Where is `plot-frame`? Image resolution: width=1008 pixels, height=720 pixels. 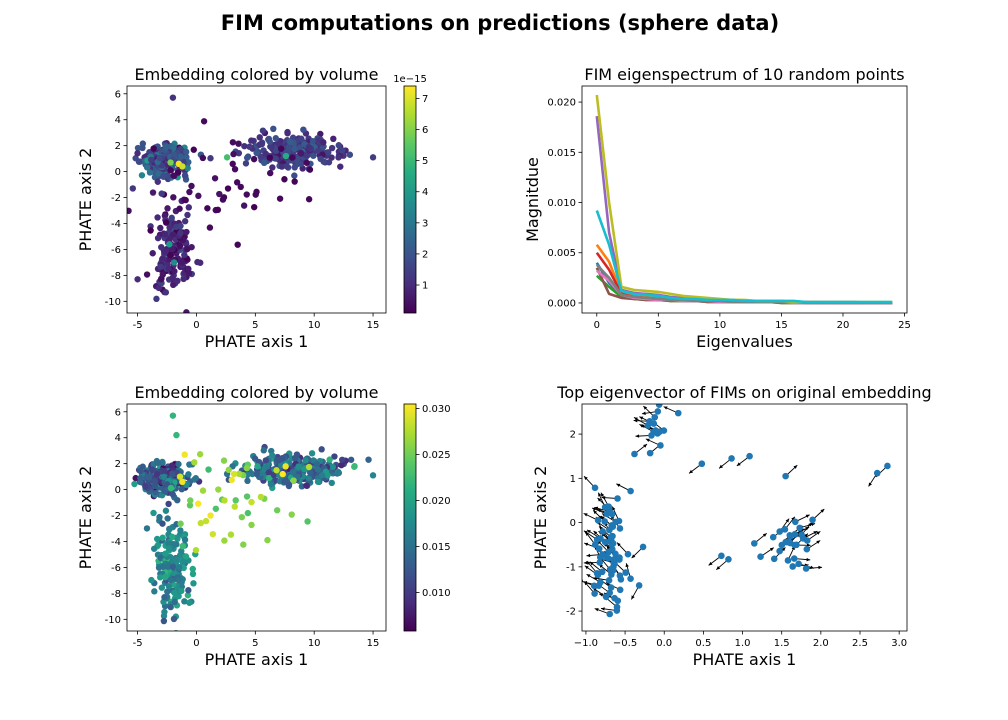
plot-frame is located at coordinates (256, 199).